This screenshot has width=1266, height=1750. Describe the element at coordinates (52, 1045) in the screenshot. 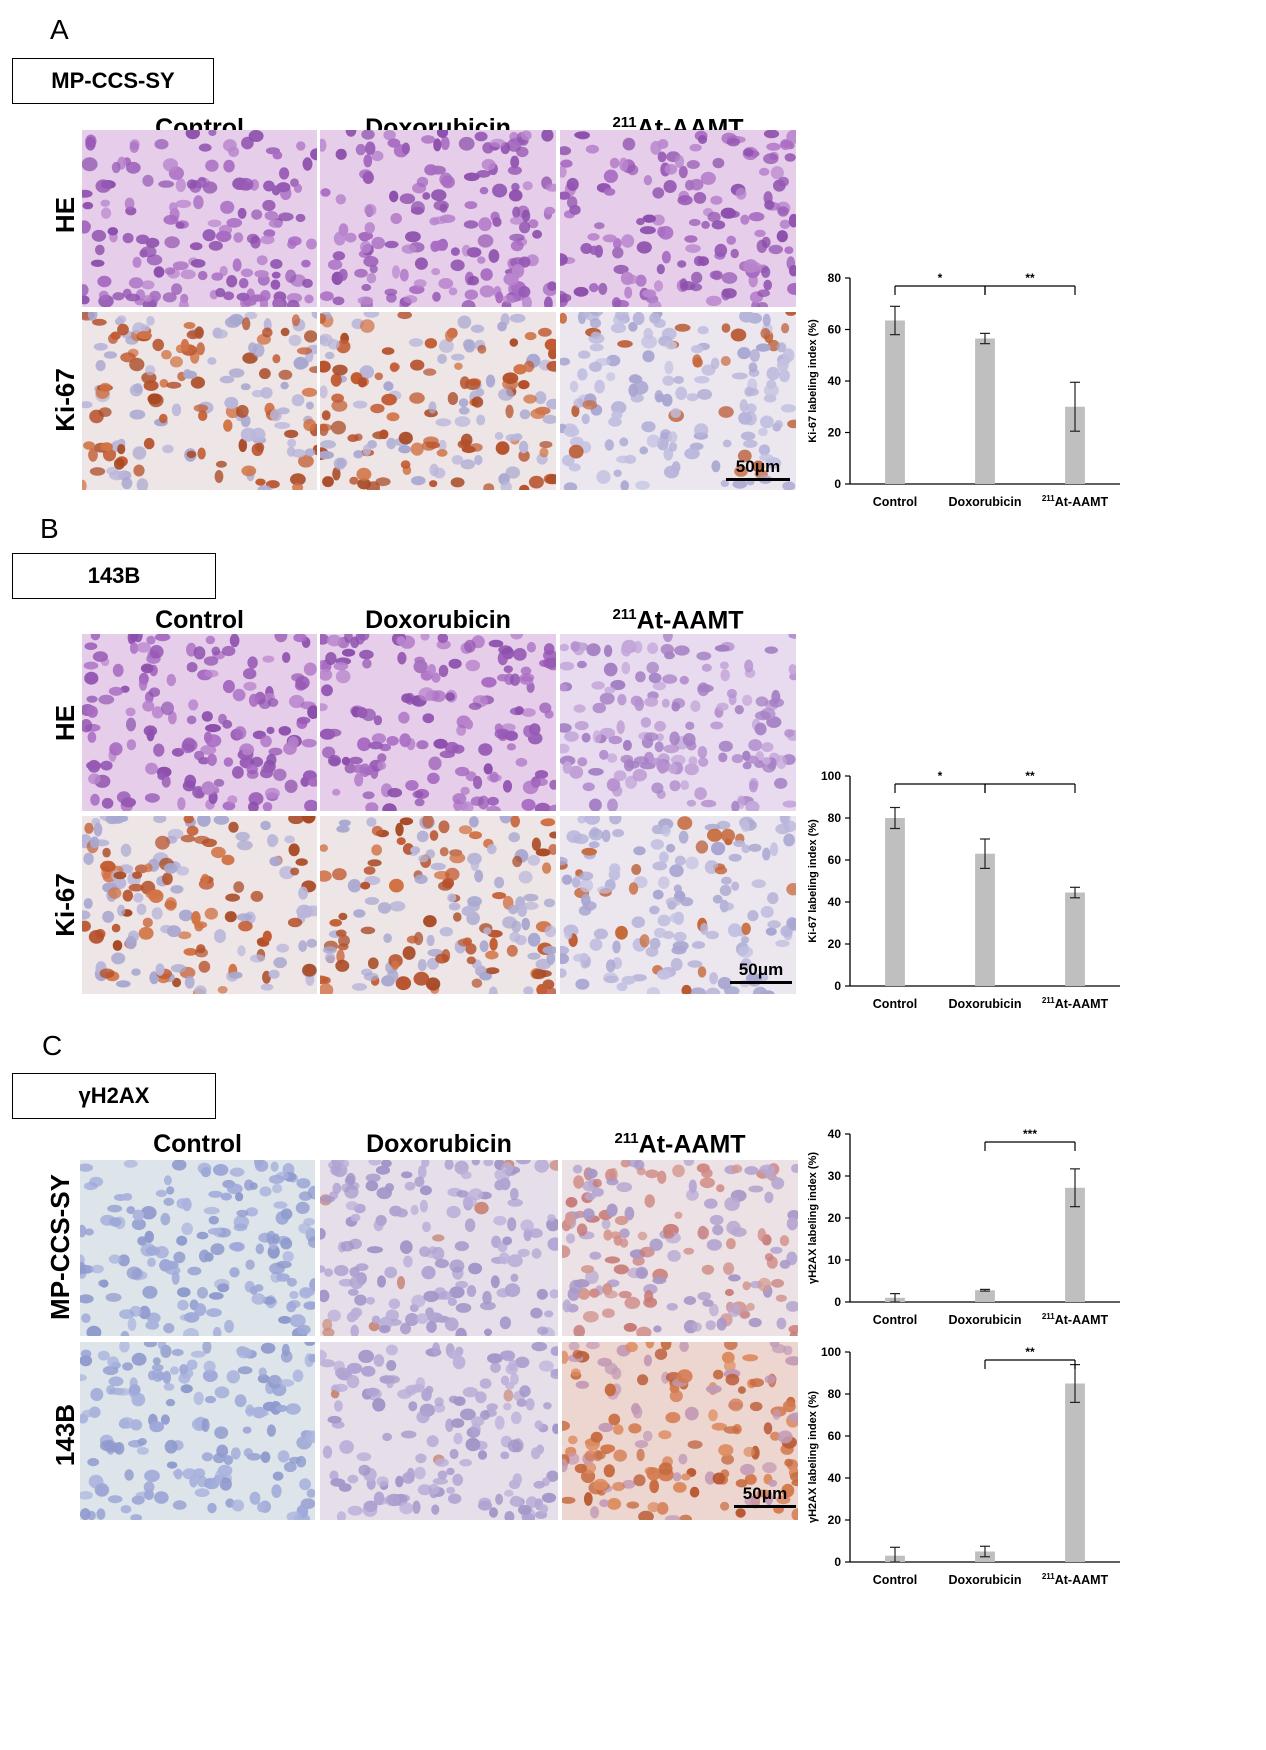

I see `panel-letter-c: C` at that location.